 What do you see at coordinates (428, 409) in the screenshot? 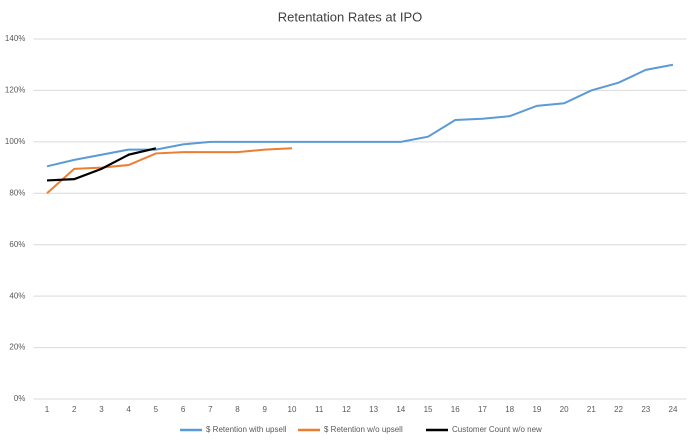
I see `x-tick-label: 15` at bounding box center [428, 409].